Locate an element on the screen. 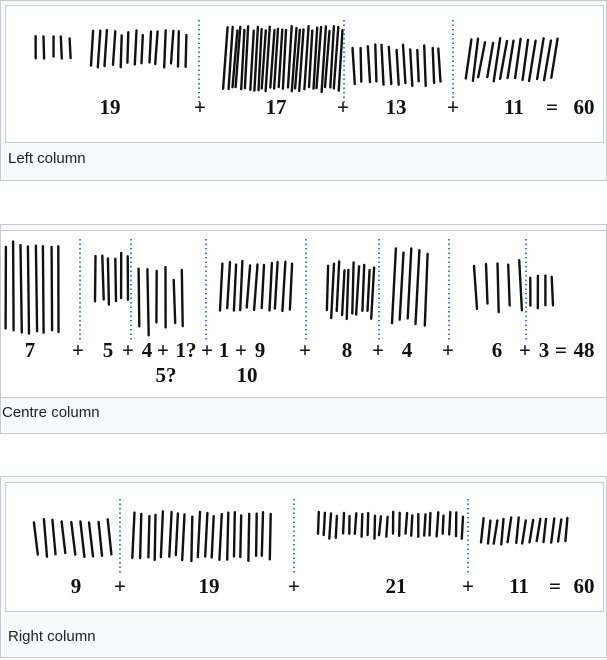  left-column-tally-diagram: 19 +17 +13 +11 = 60 is located at coordinates (314, 69).